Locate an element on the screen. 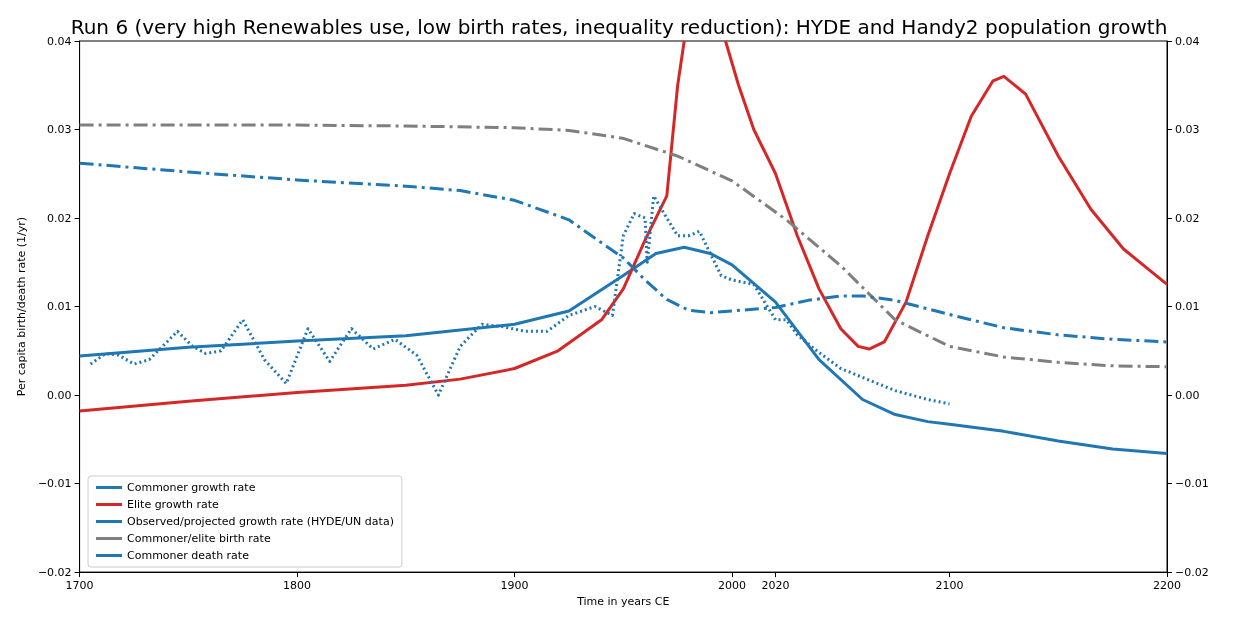 The image size is (1238, 620). y-tick-label: −0.02 is located at coordinates (54, 572).